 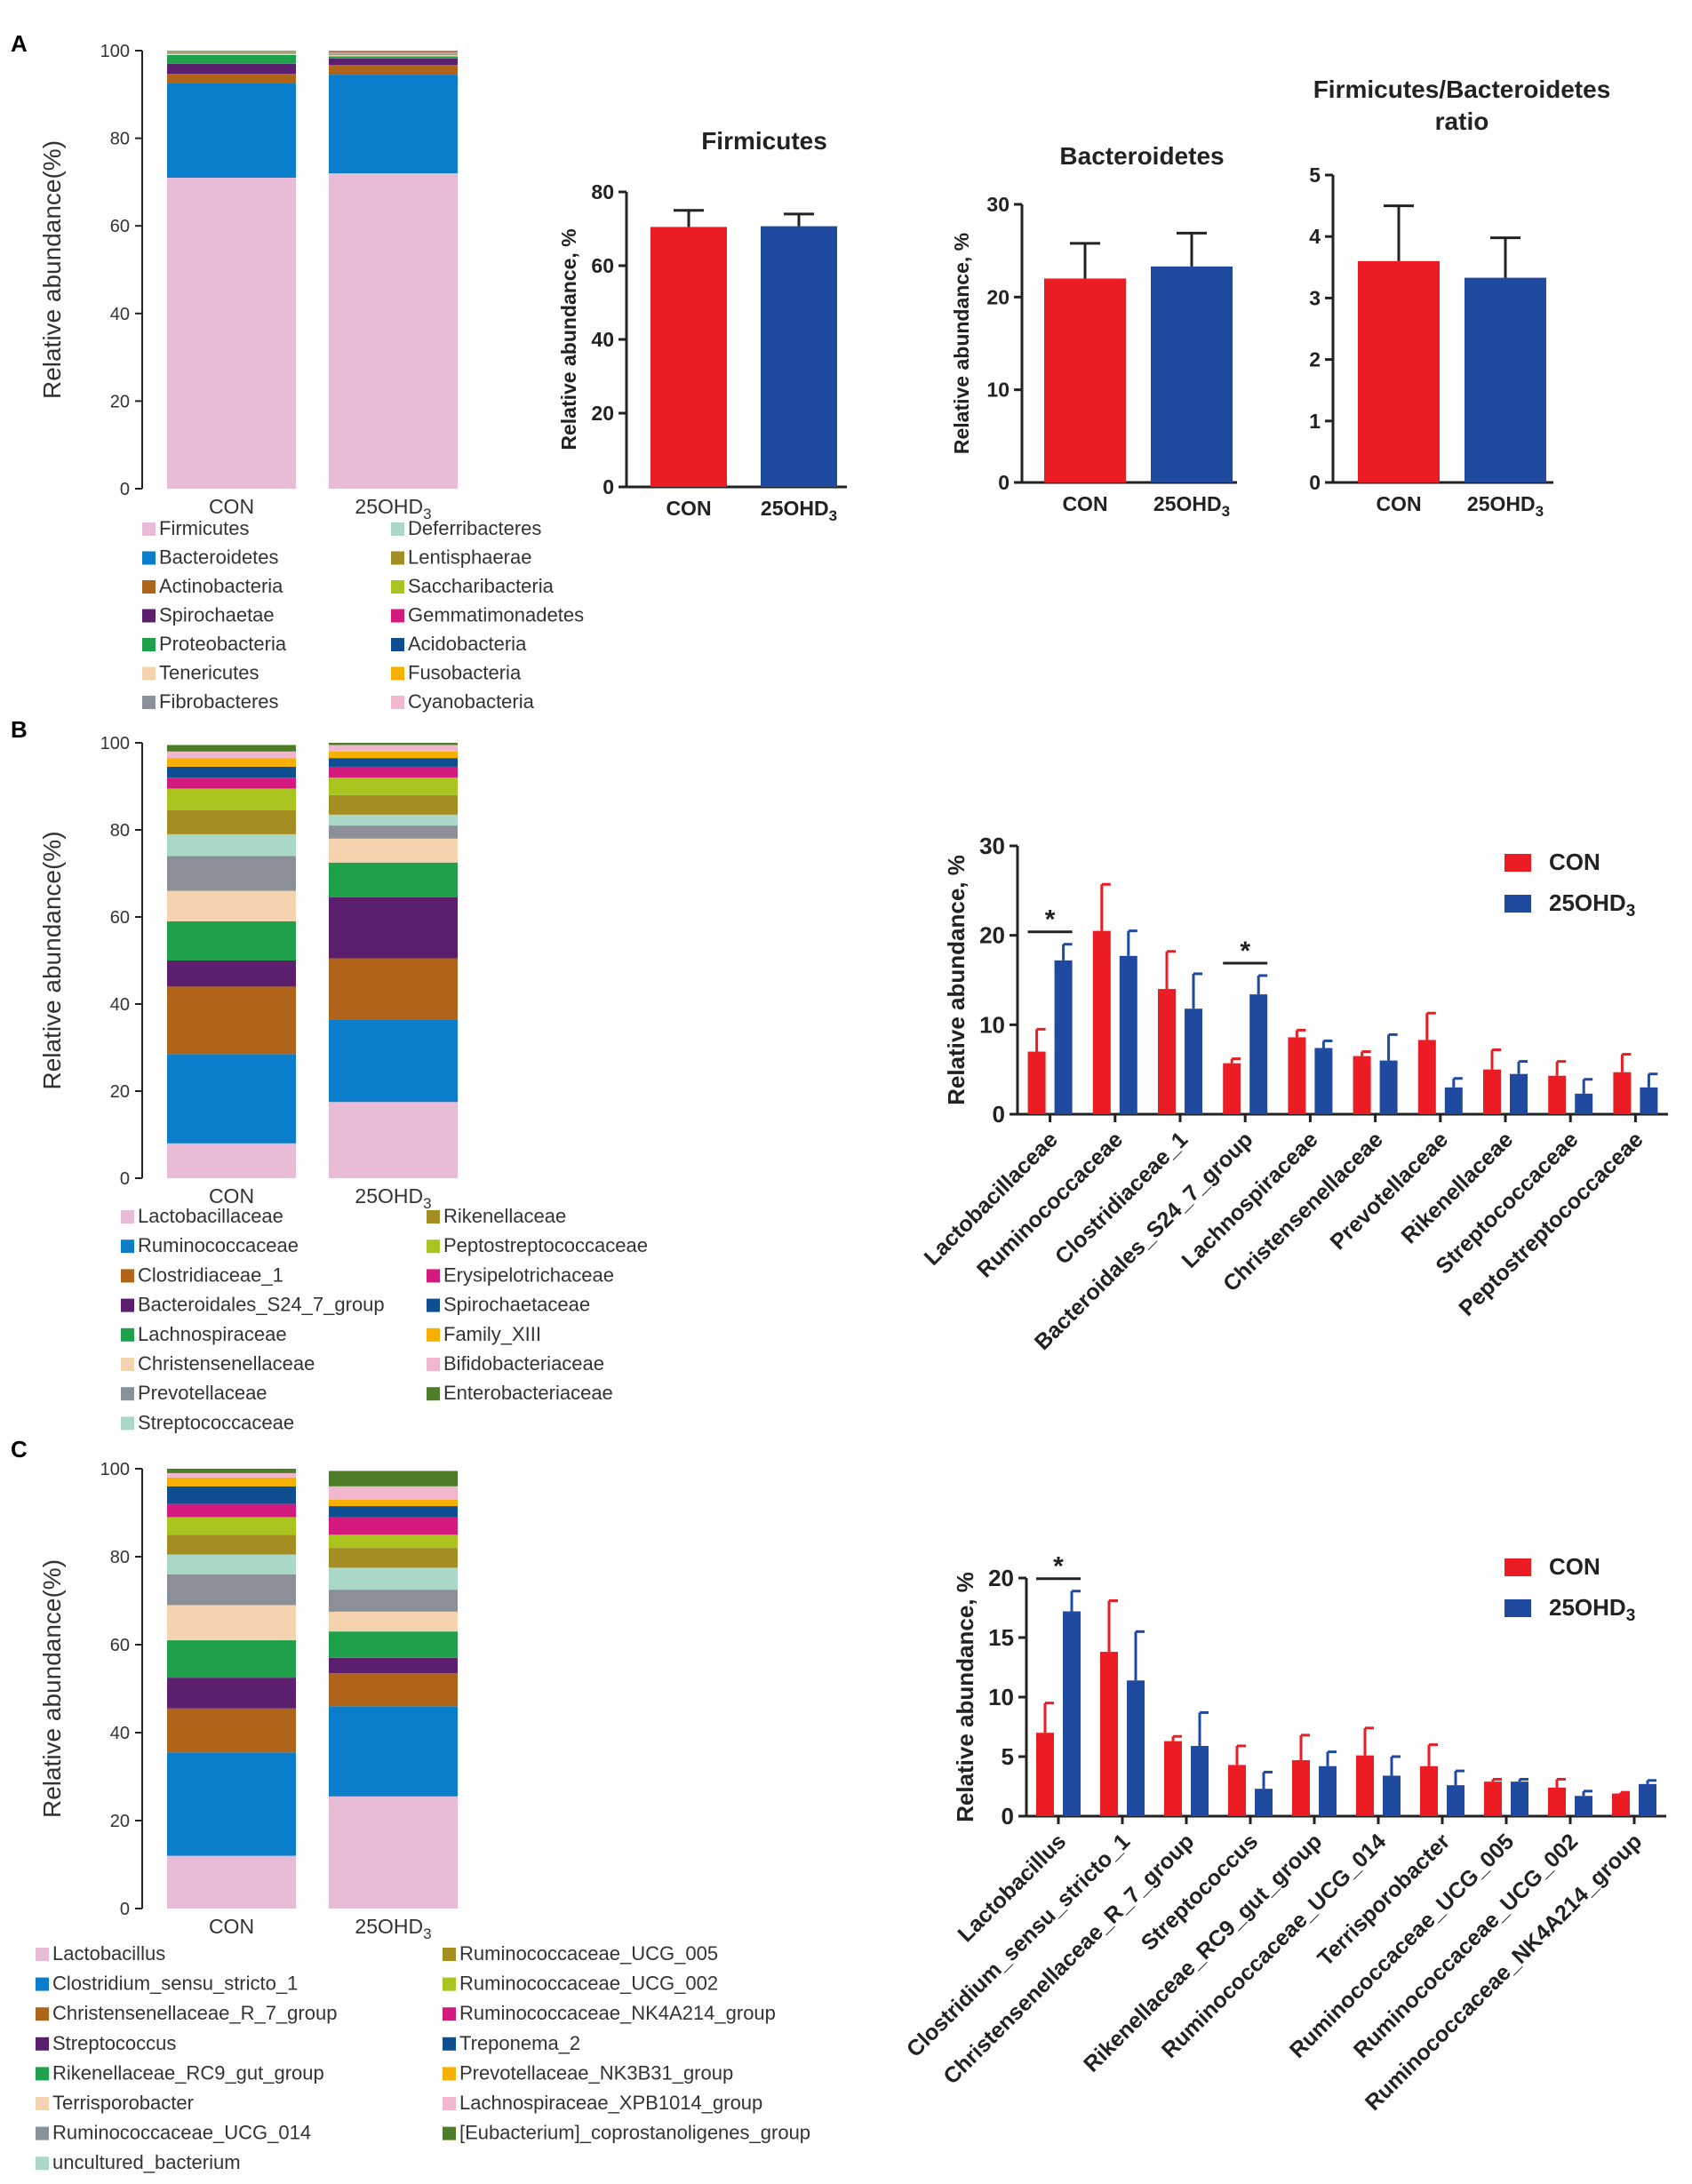 What do you see at coordinates (596, 2072) in the screenshot?
I see `legend-label: Prevotellaceae_NK3B31_group` at bounding box center [596, 2072].